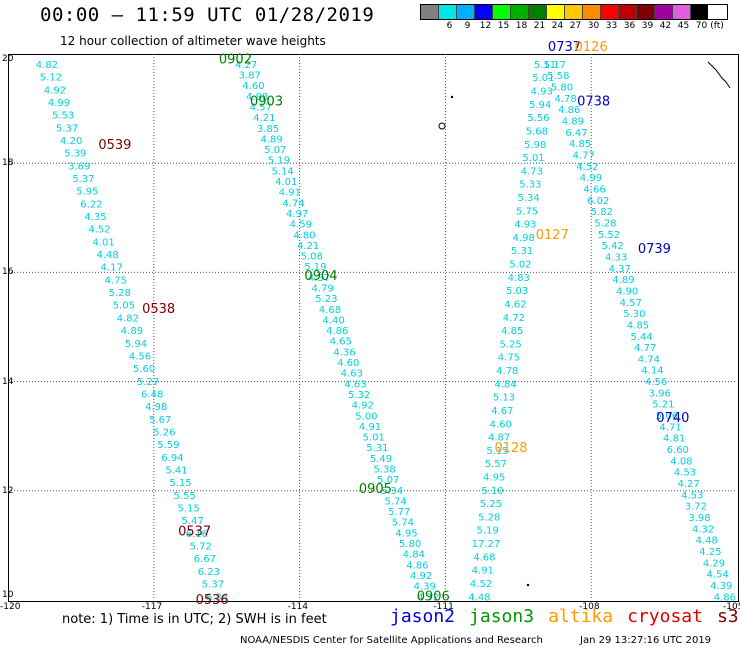 This screenshot has height=650, width=740. Describe the element at coordinates (527, 211) in the screenshot. I see `wave-height-value: 5.75` at that location.